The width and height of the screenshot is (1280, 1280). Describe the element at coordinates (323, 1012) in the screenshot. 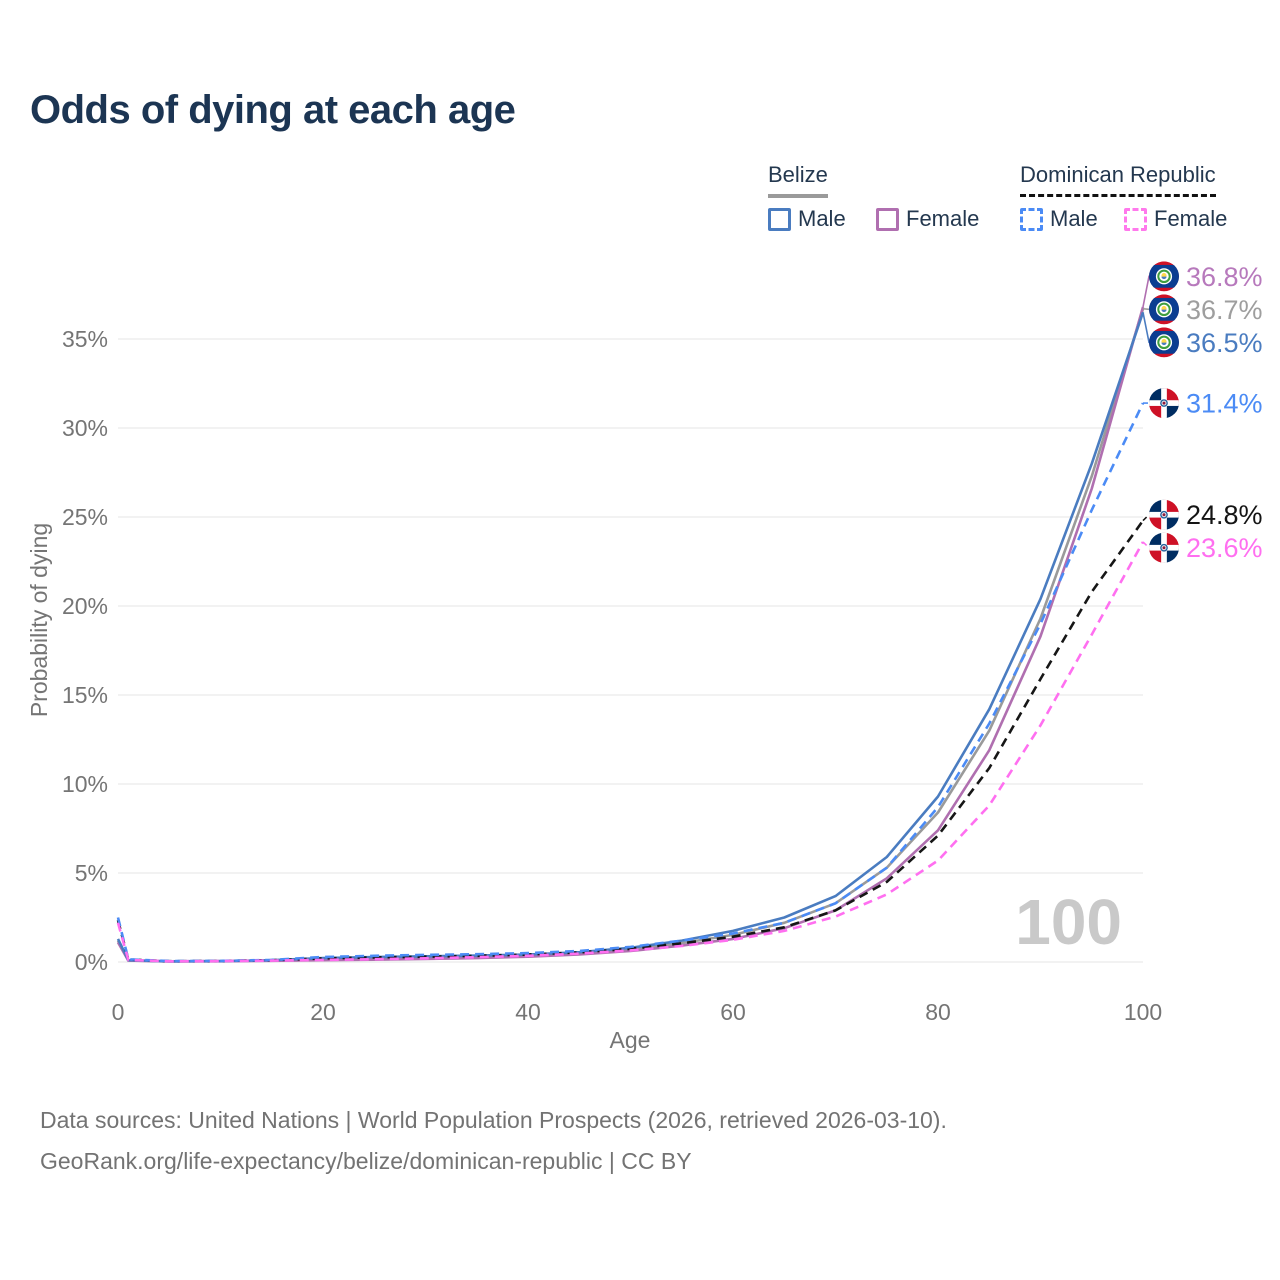

I see `x-tick-label: 20` at that location.